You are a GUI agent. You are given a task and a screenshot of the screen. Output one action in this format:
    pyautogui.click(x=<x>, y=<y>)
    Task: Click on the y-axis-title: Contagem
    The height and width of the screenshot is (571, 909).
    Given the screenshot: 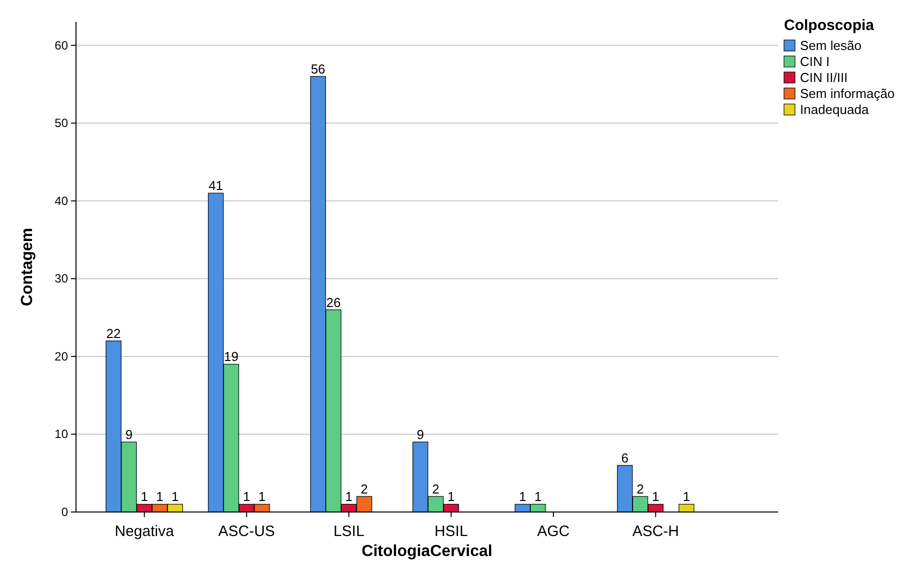 What is the action you would take?
    pyautogui.click(x=27, y=267)
    